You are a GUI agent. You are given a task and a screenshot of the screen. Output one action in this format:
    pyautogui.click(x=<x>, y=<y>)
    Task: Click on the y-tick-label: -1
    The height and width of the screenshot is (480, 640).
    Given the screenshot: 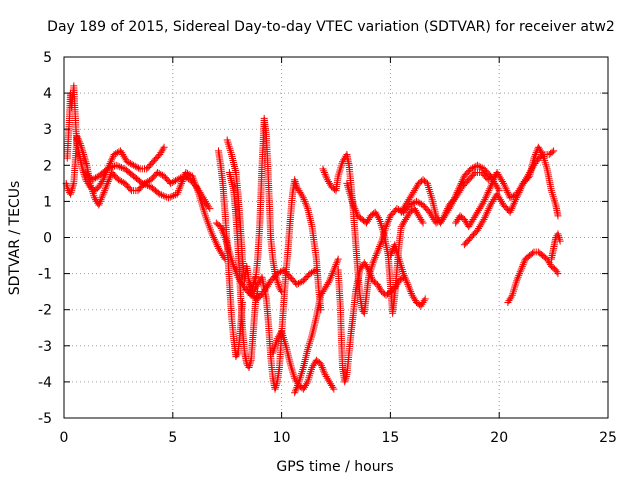 What is the action you would take?
    pyautogui.click(x=45, y=275)
    